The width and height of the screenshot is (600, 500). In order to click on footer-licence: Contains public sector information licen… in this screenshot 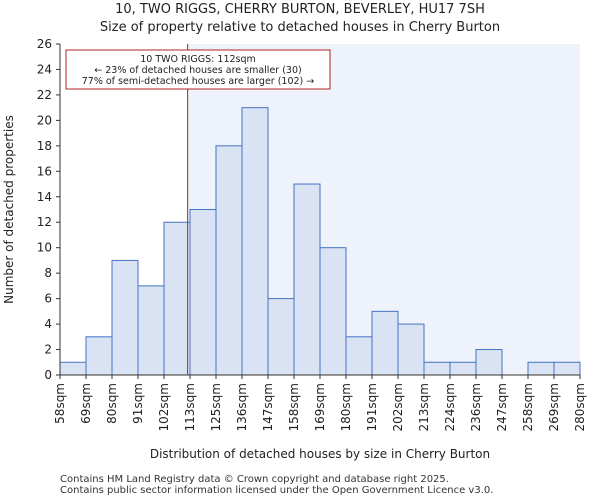, I will do `click(277, 490)`.